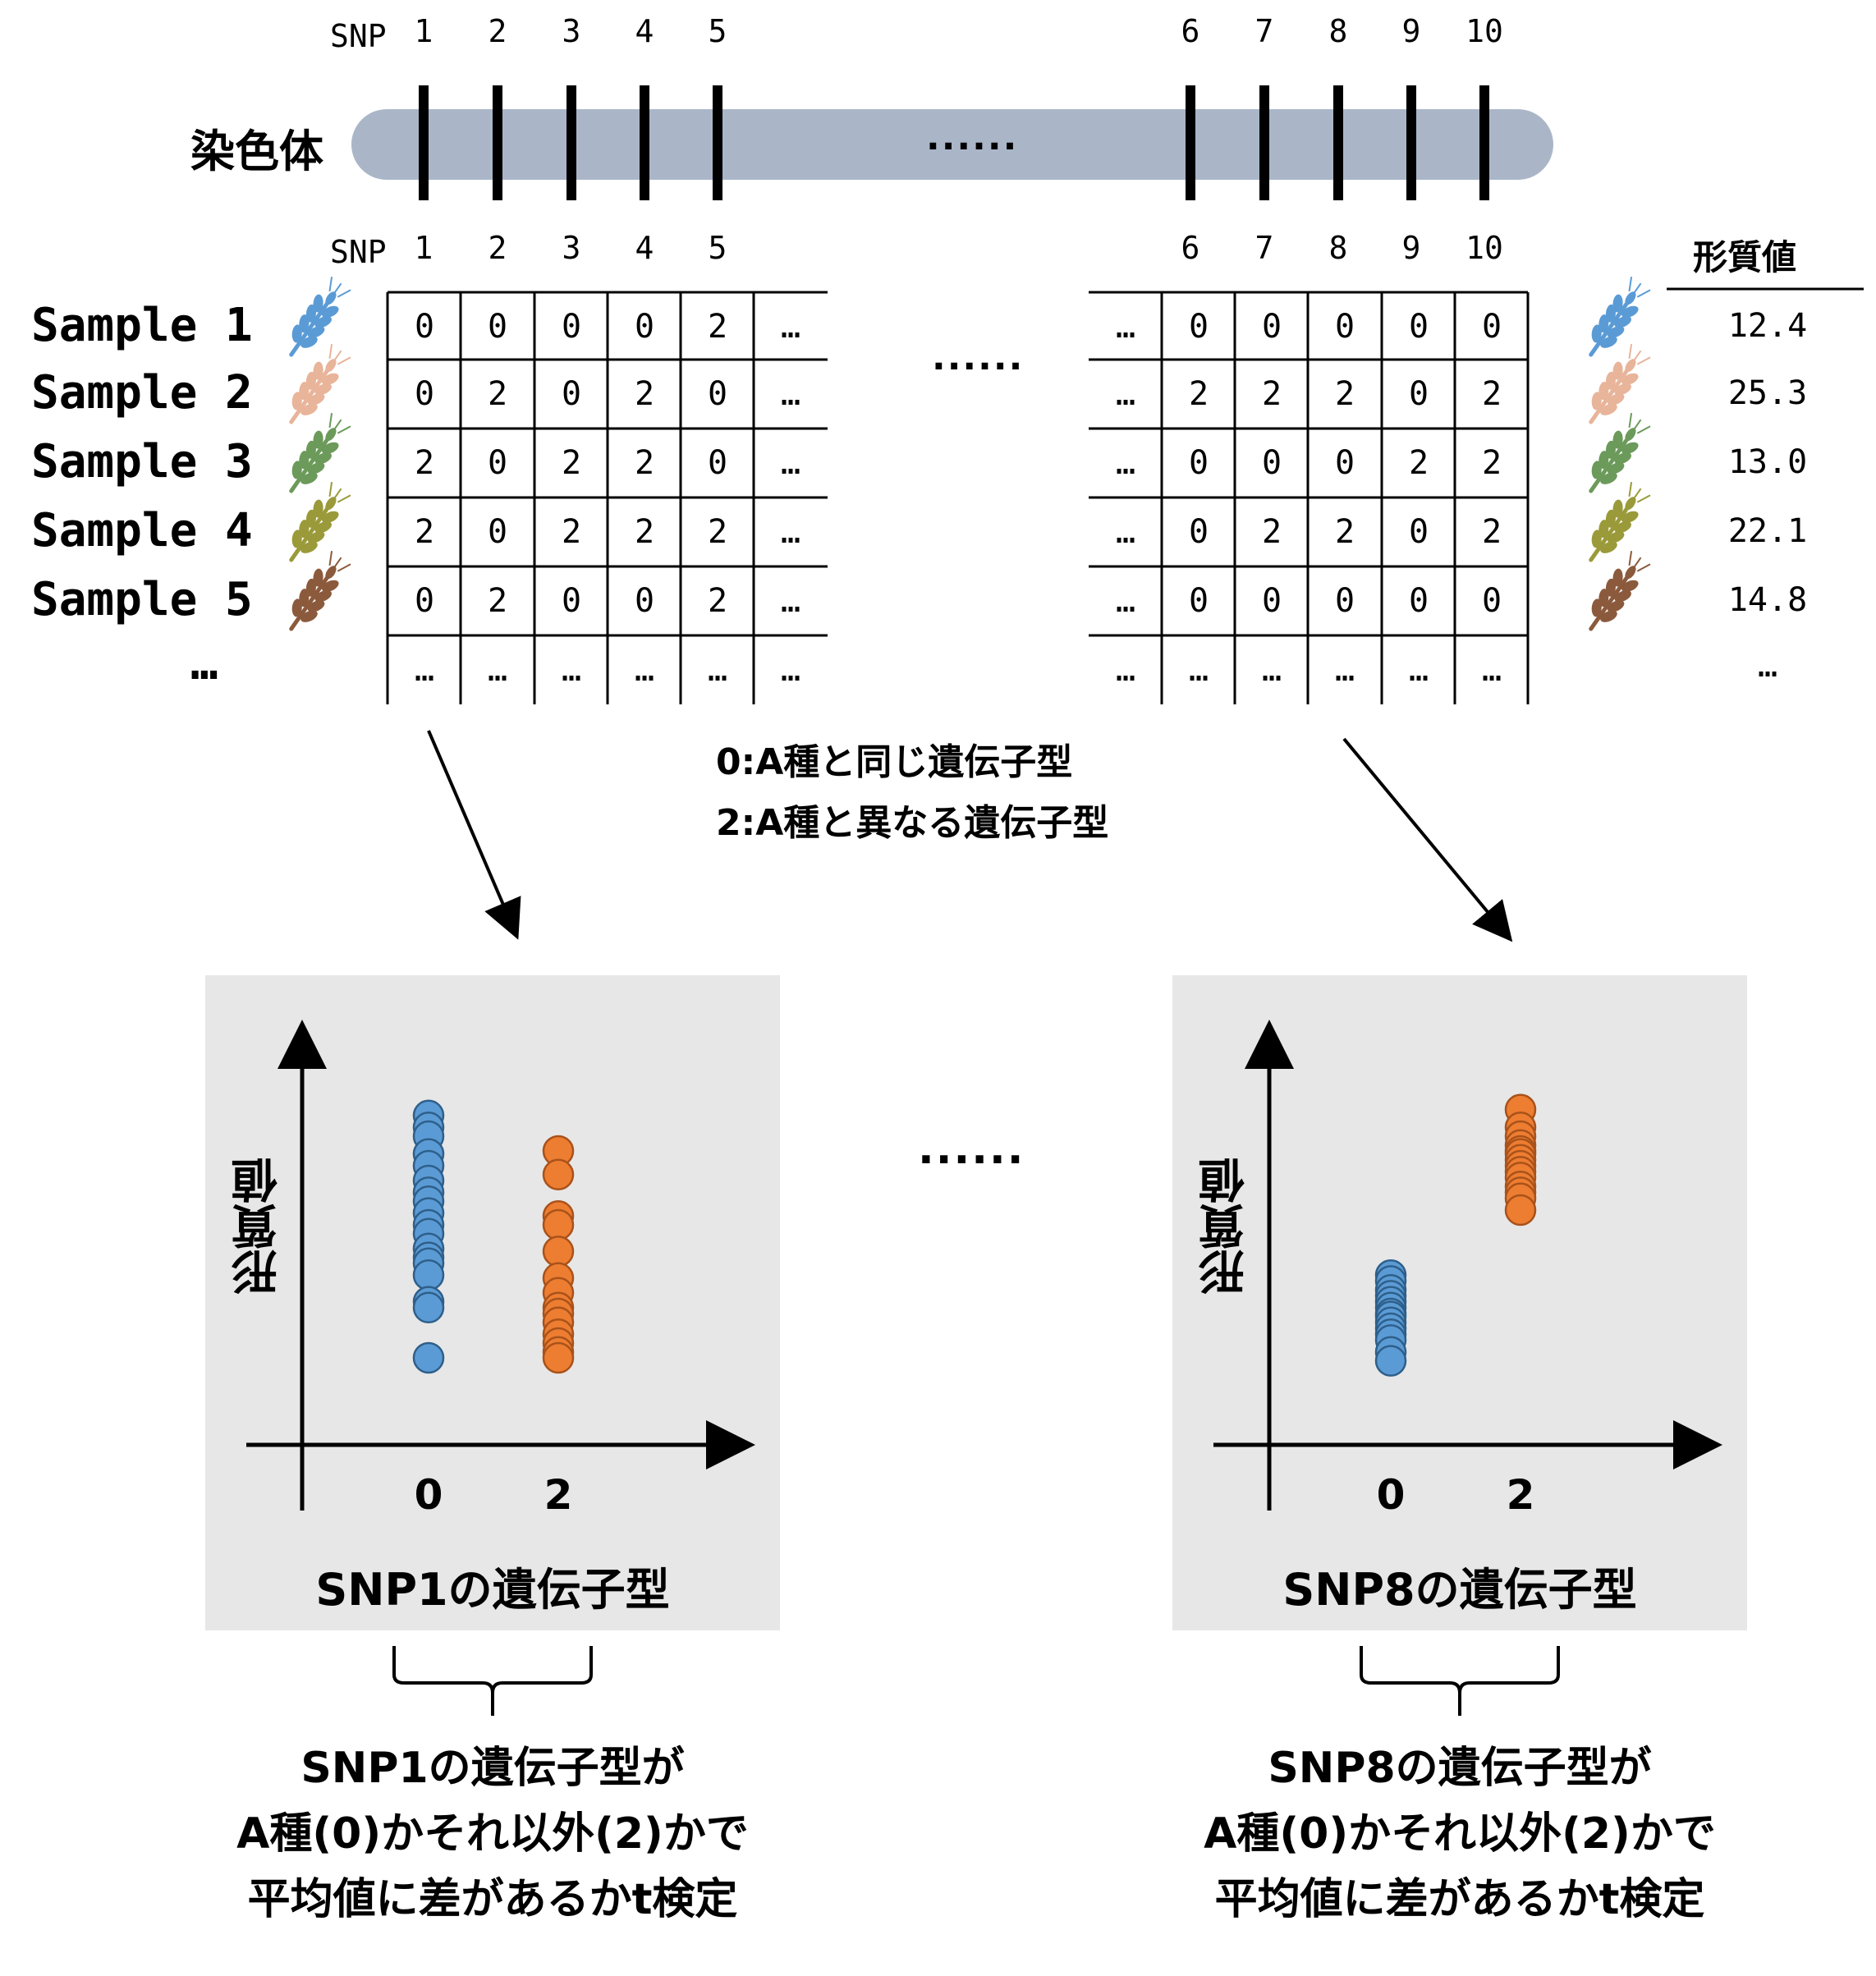 This screenshot has width=1876, height=1976. Describe the element at coordinates (497, 248) in the screenshot. I see `snp-number-table: 2` at that location.